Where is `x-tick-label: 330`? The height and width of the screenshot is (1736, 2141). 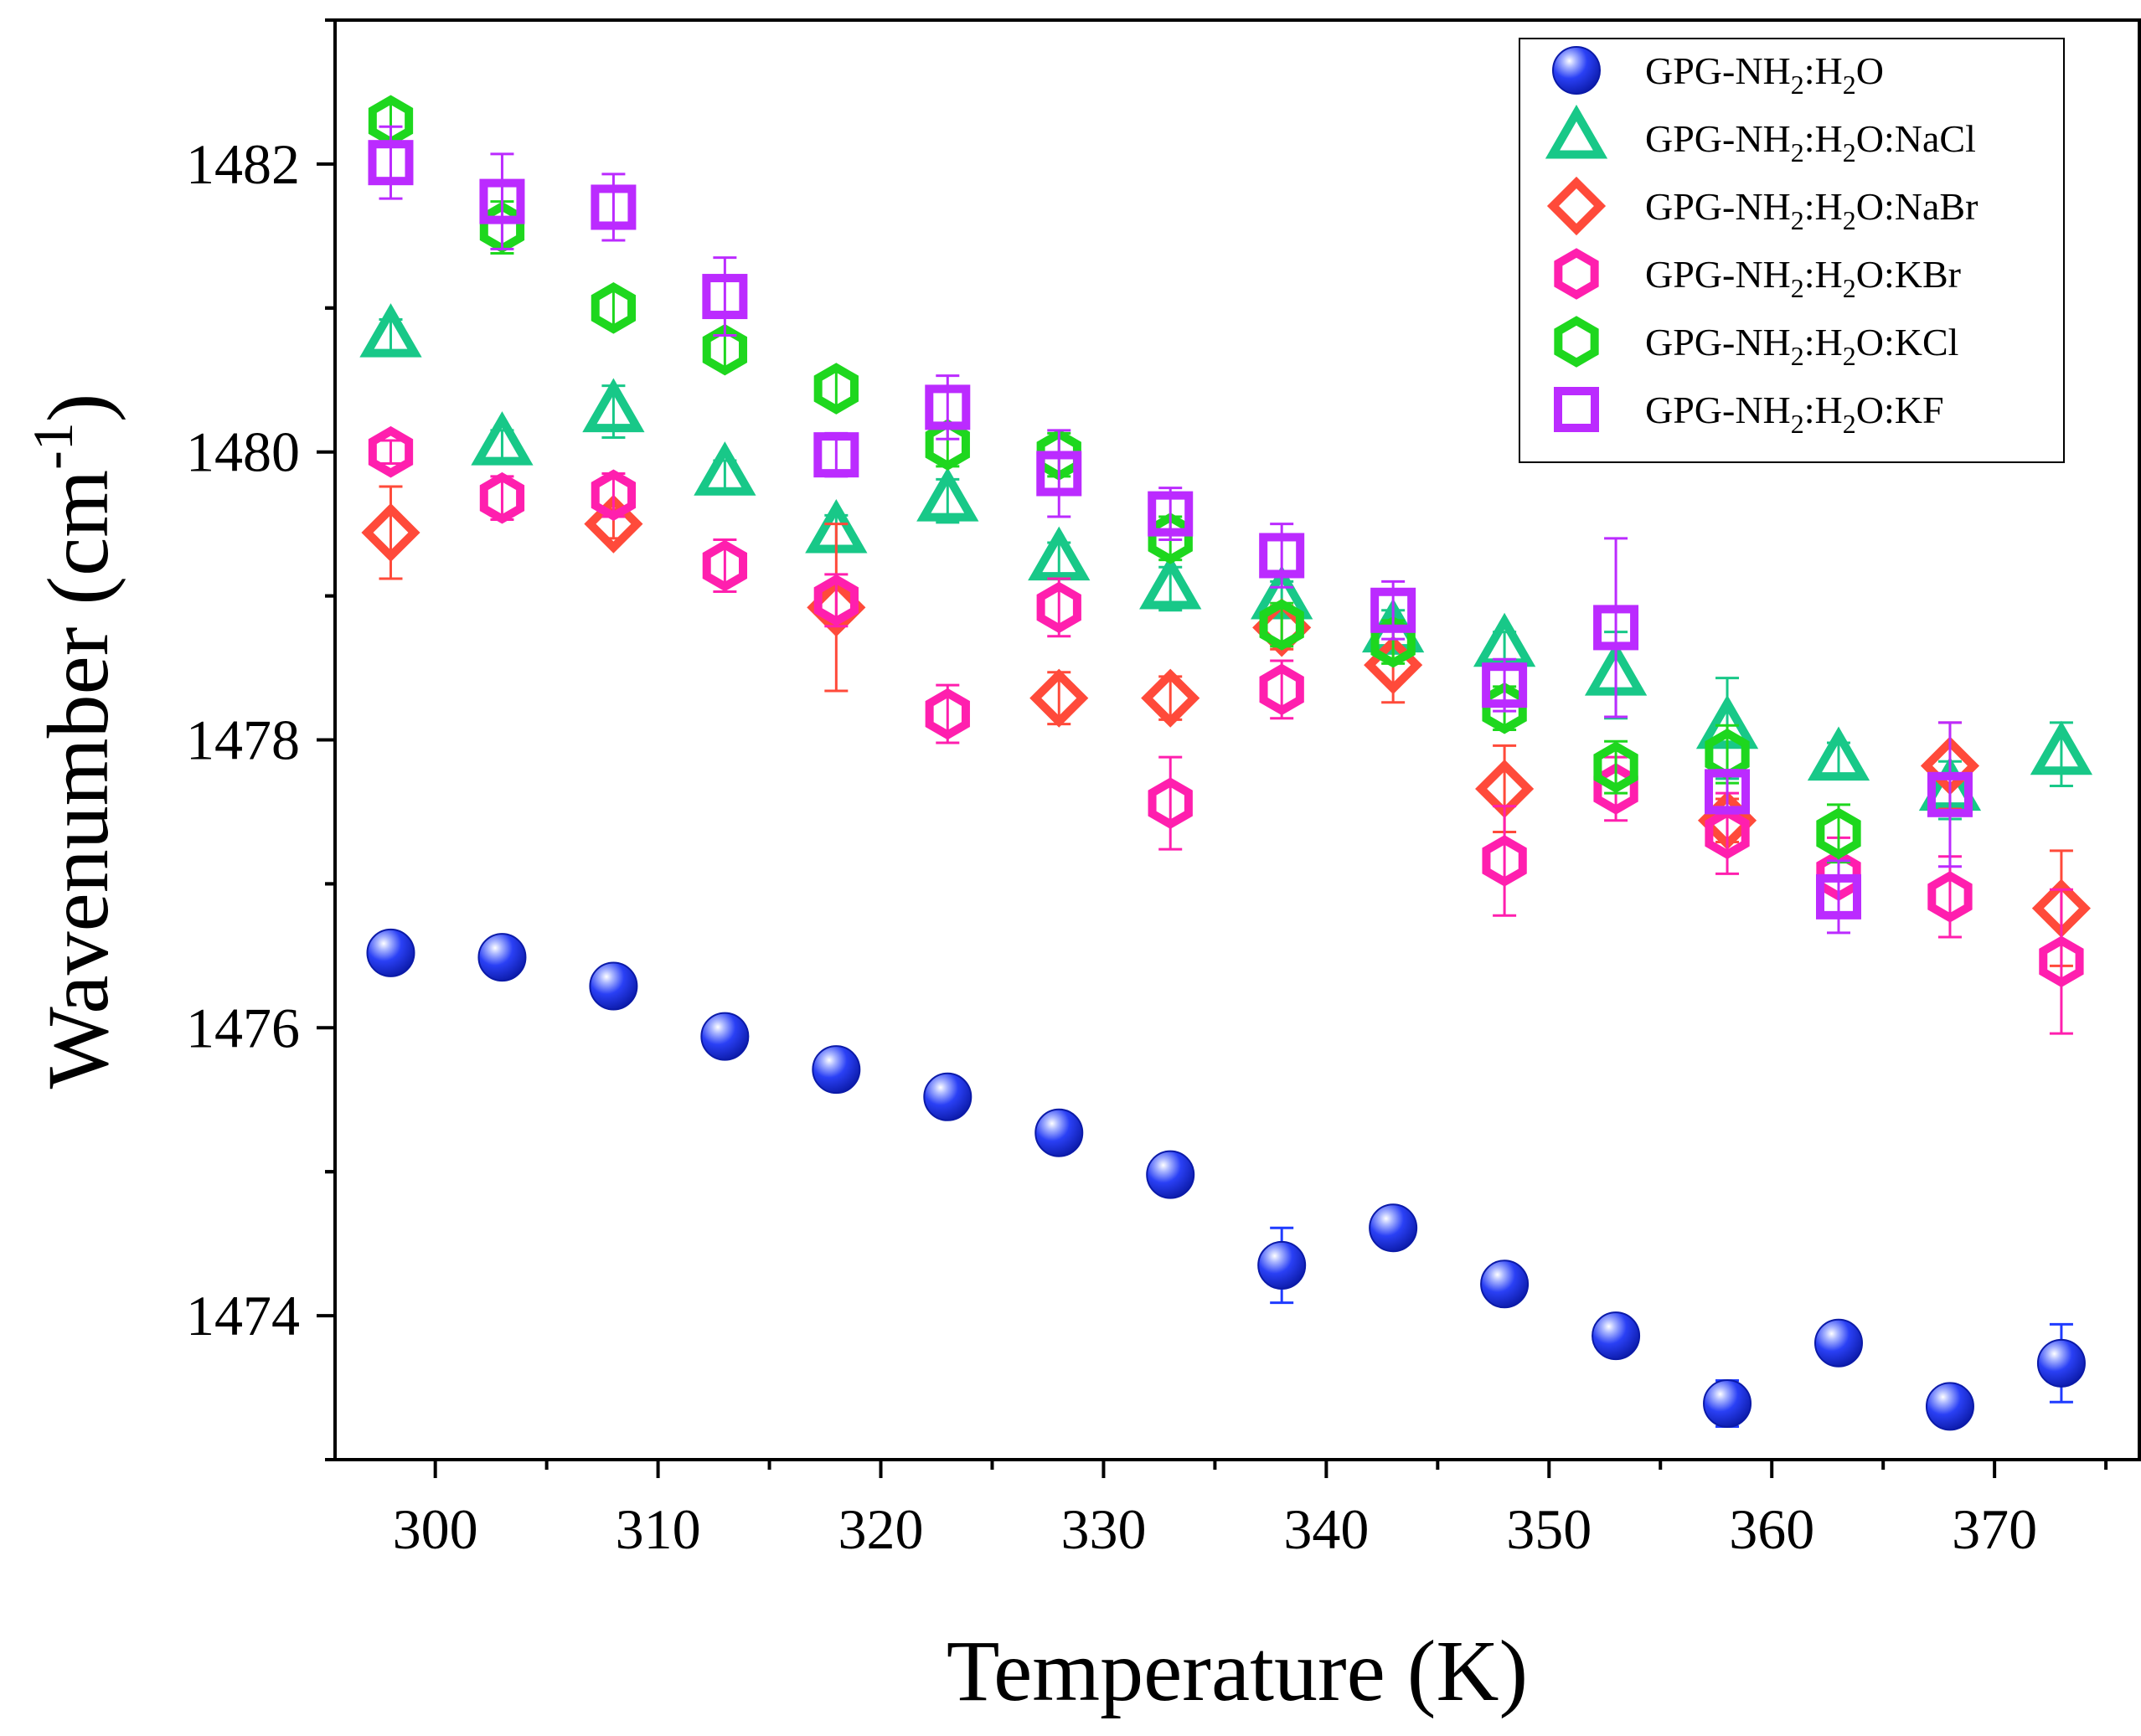 x-tick-label: 330 is located at coordinates (1103, 1529).